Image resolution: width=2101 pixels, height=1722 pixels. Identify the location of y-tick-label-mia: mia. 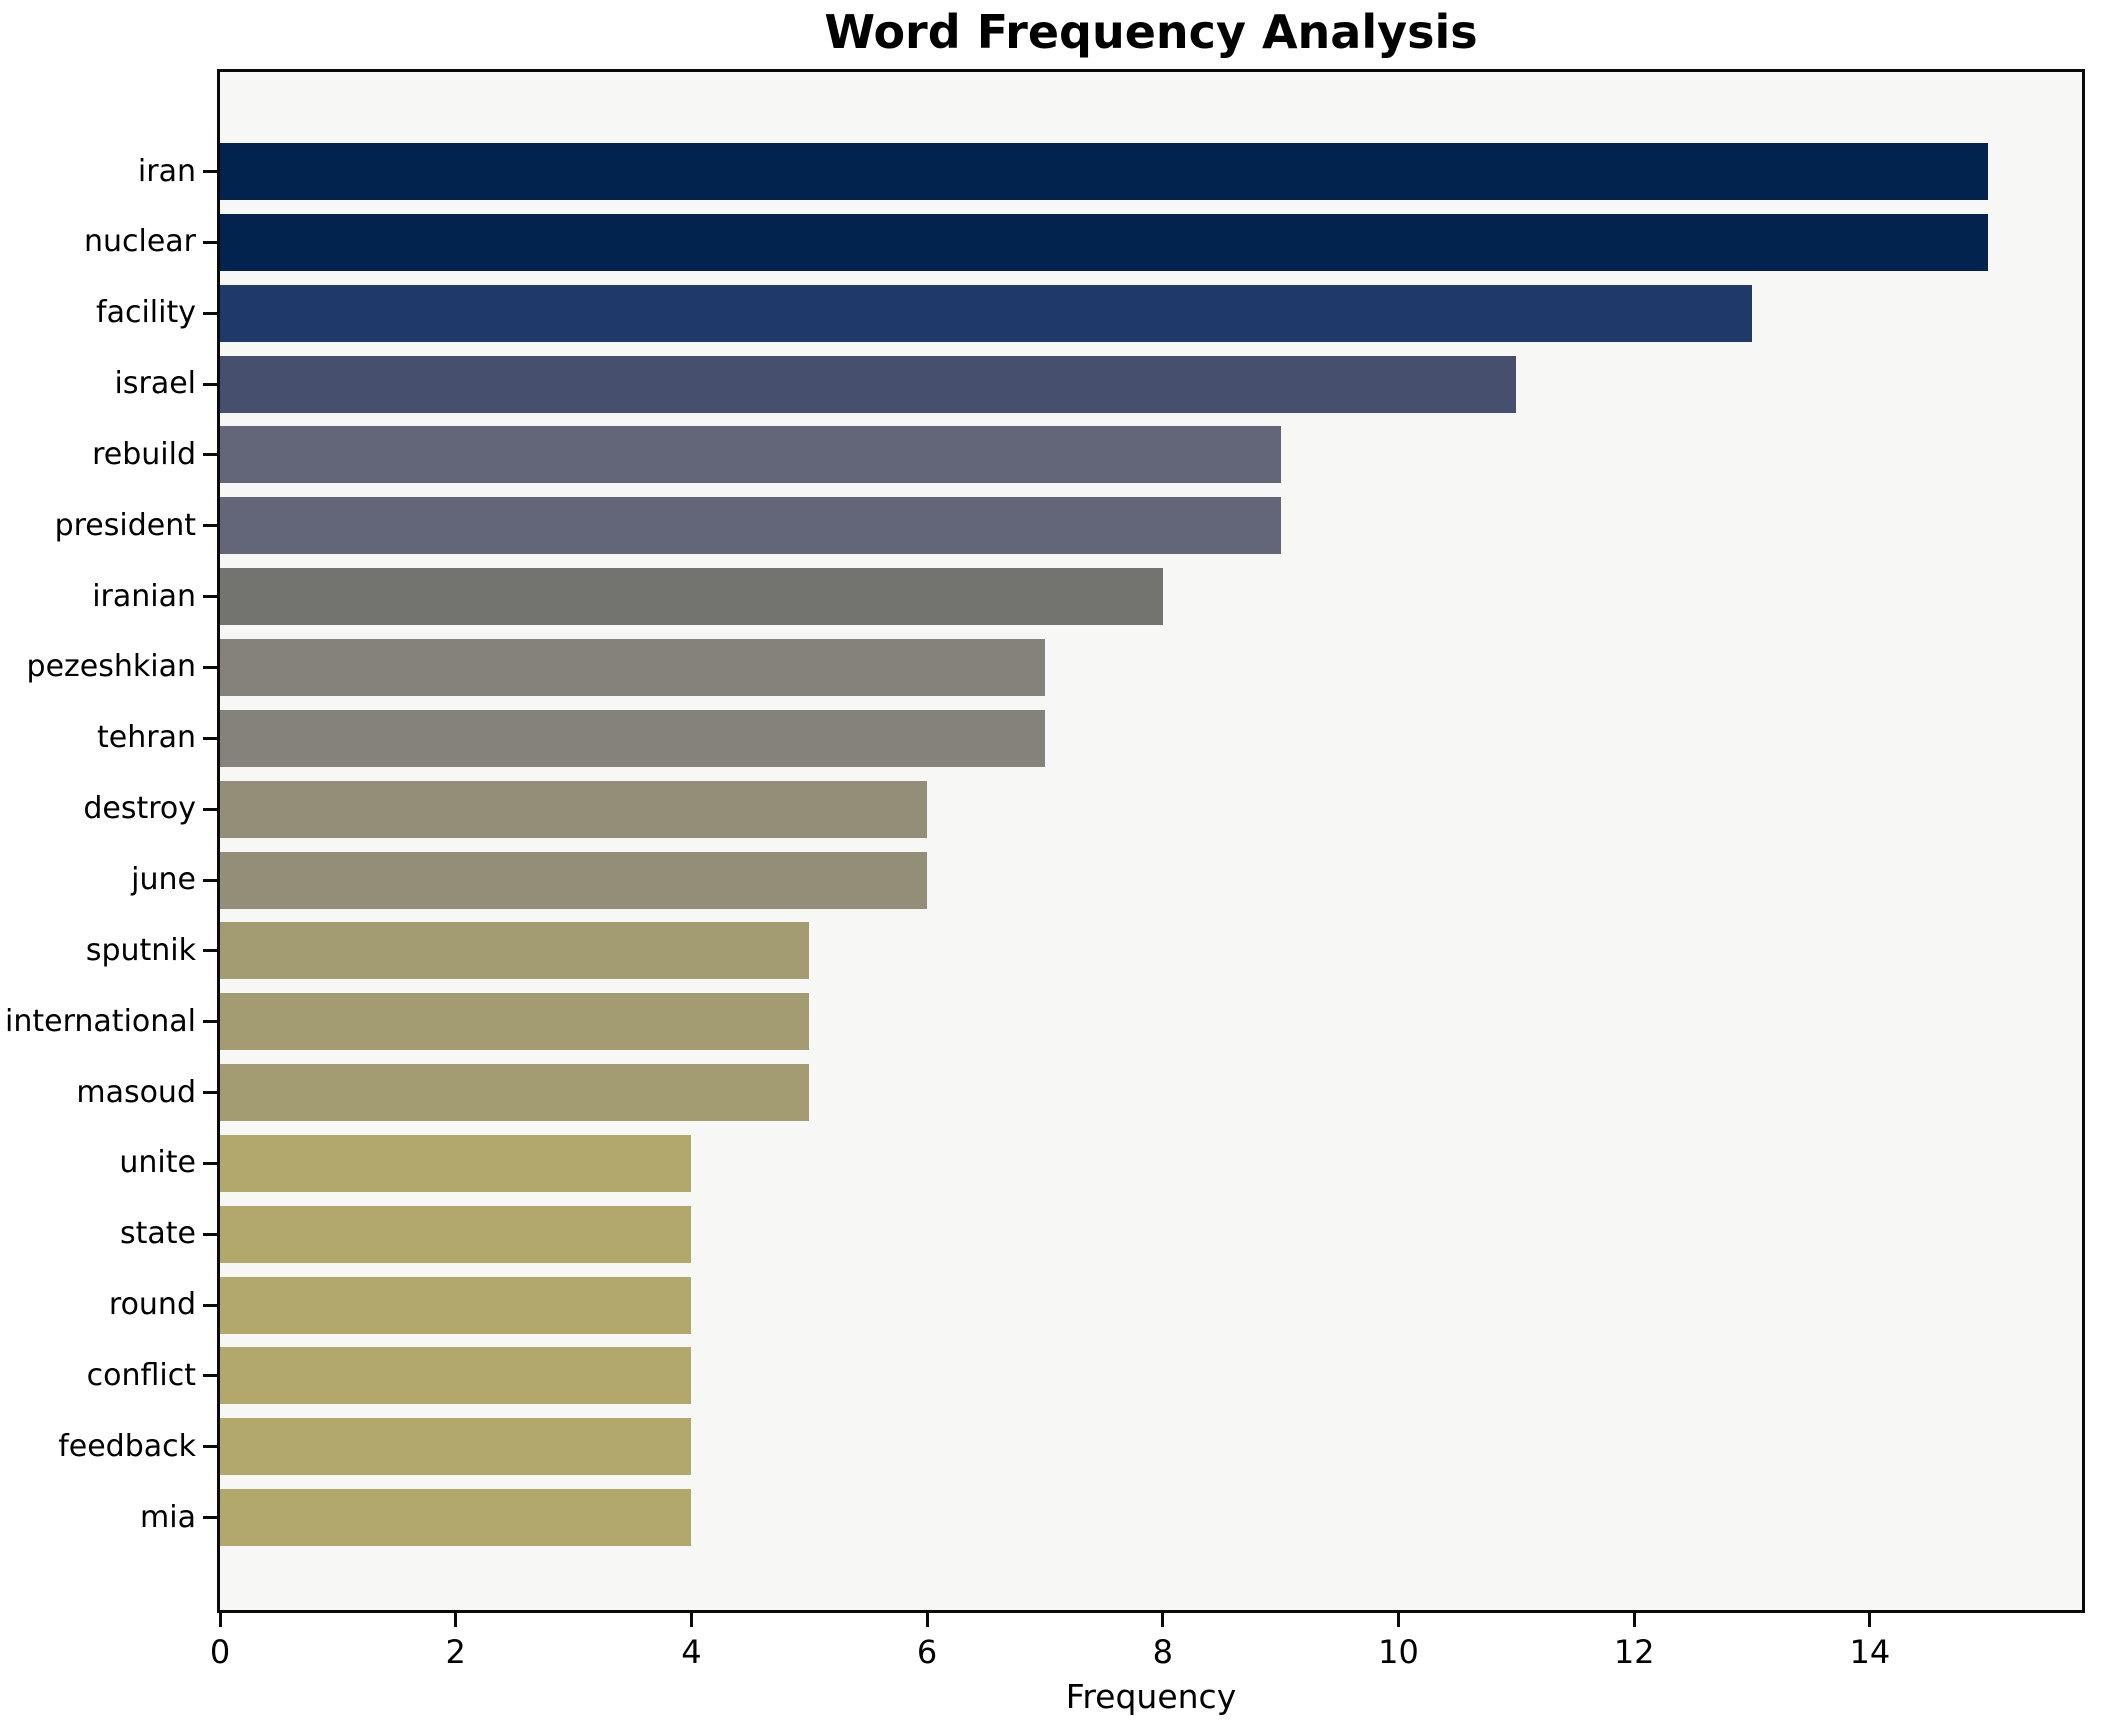
(168, 1517).